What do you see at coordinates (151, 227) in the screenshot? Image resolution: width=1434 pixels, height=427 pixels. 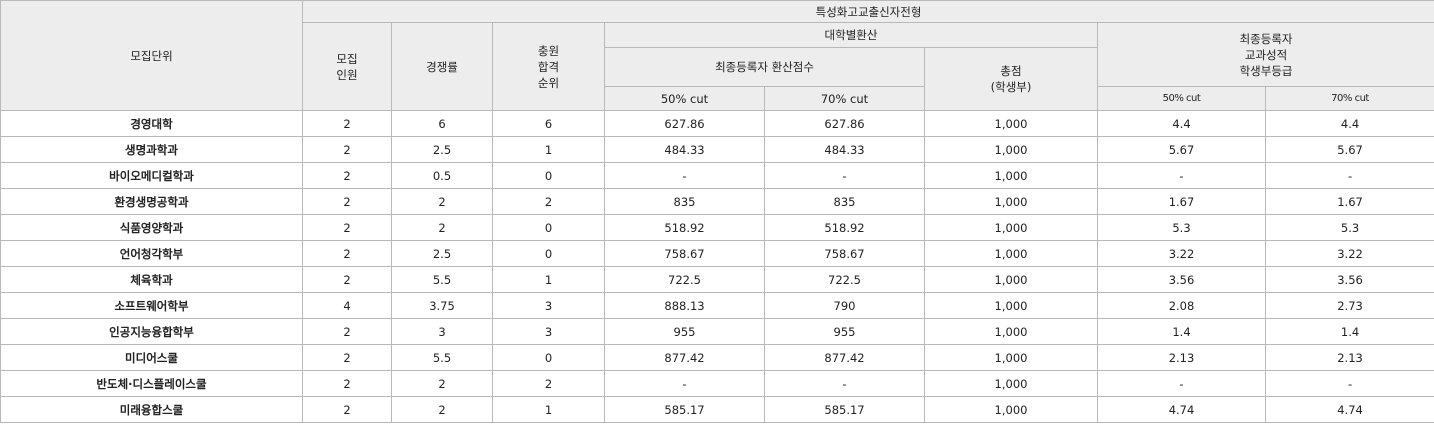 I see `unit-cell: 식품영양학과` at bounding box center [151, 227].